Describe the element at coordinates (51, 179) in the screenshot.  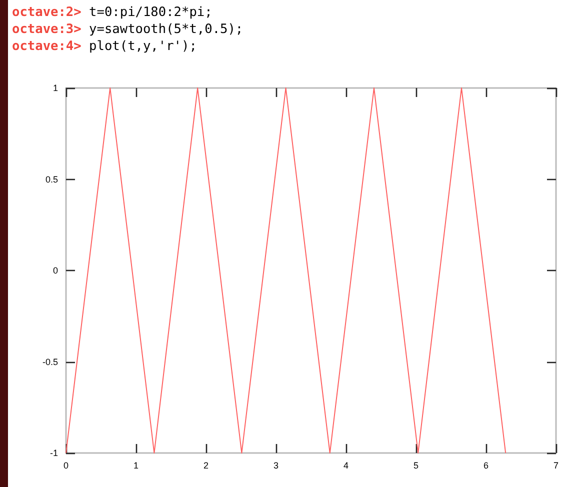
I see `y-tick-label: 0.5` at that location.